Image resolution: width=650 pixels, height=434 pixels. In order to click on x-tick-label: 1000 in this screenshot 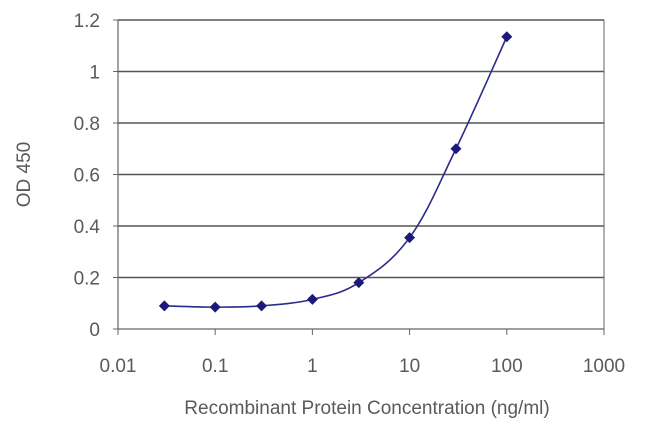, I will do `click(604, 366)`.